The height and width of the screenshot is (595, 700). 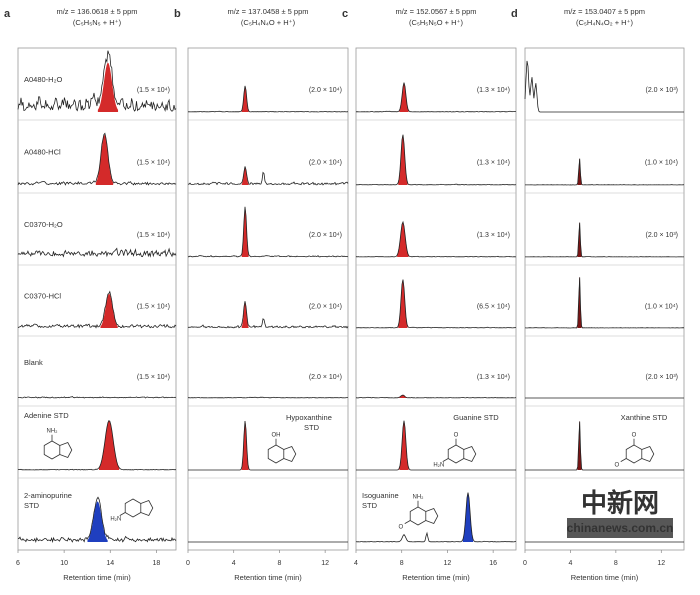 I want to click on molecule-structure-2-aminopurine: H₂N, so click(x=132, y=510).